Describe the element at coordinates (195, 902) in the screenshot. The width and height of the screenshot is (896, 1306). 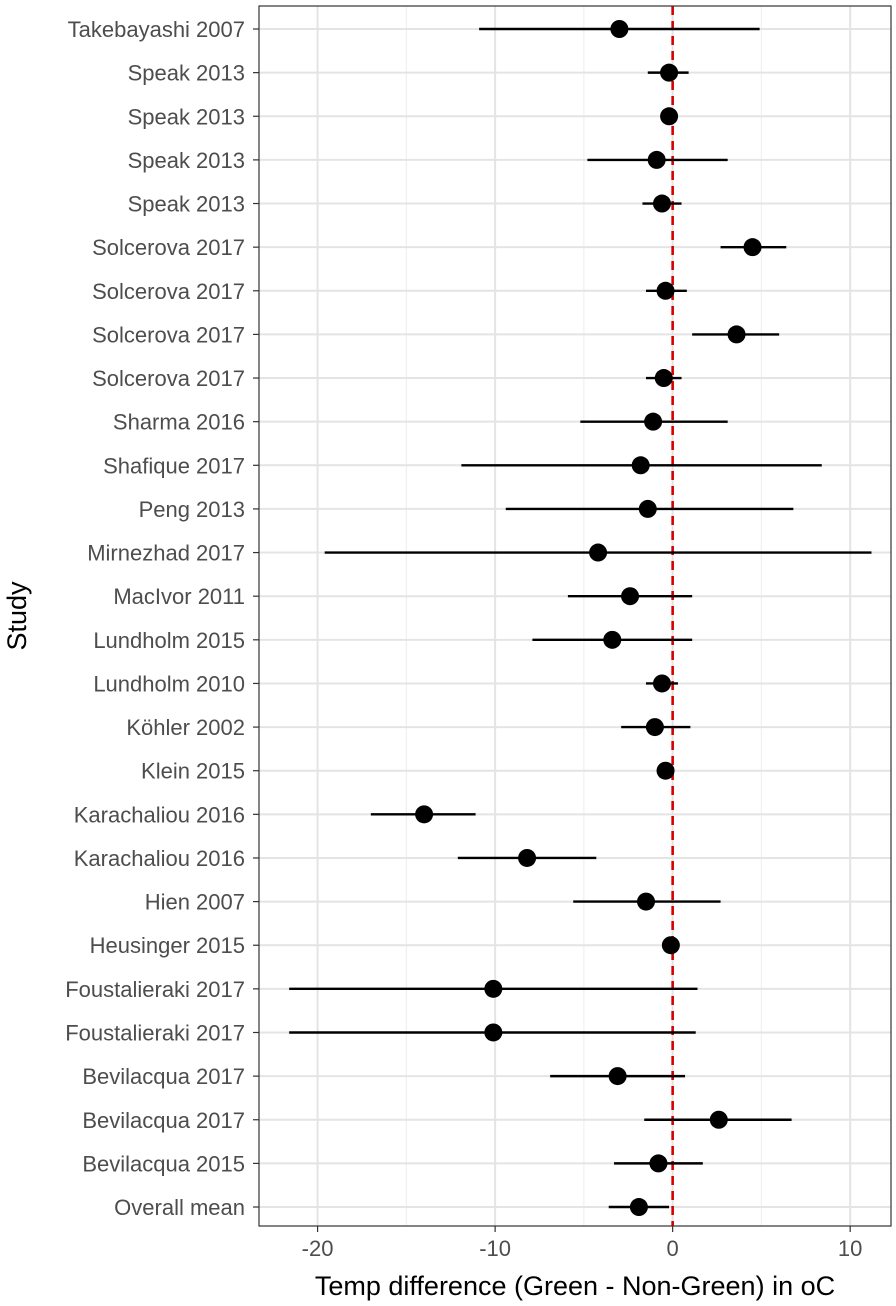
I see `y-tick-label: Hien 2007` at that location.